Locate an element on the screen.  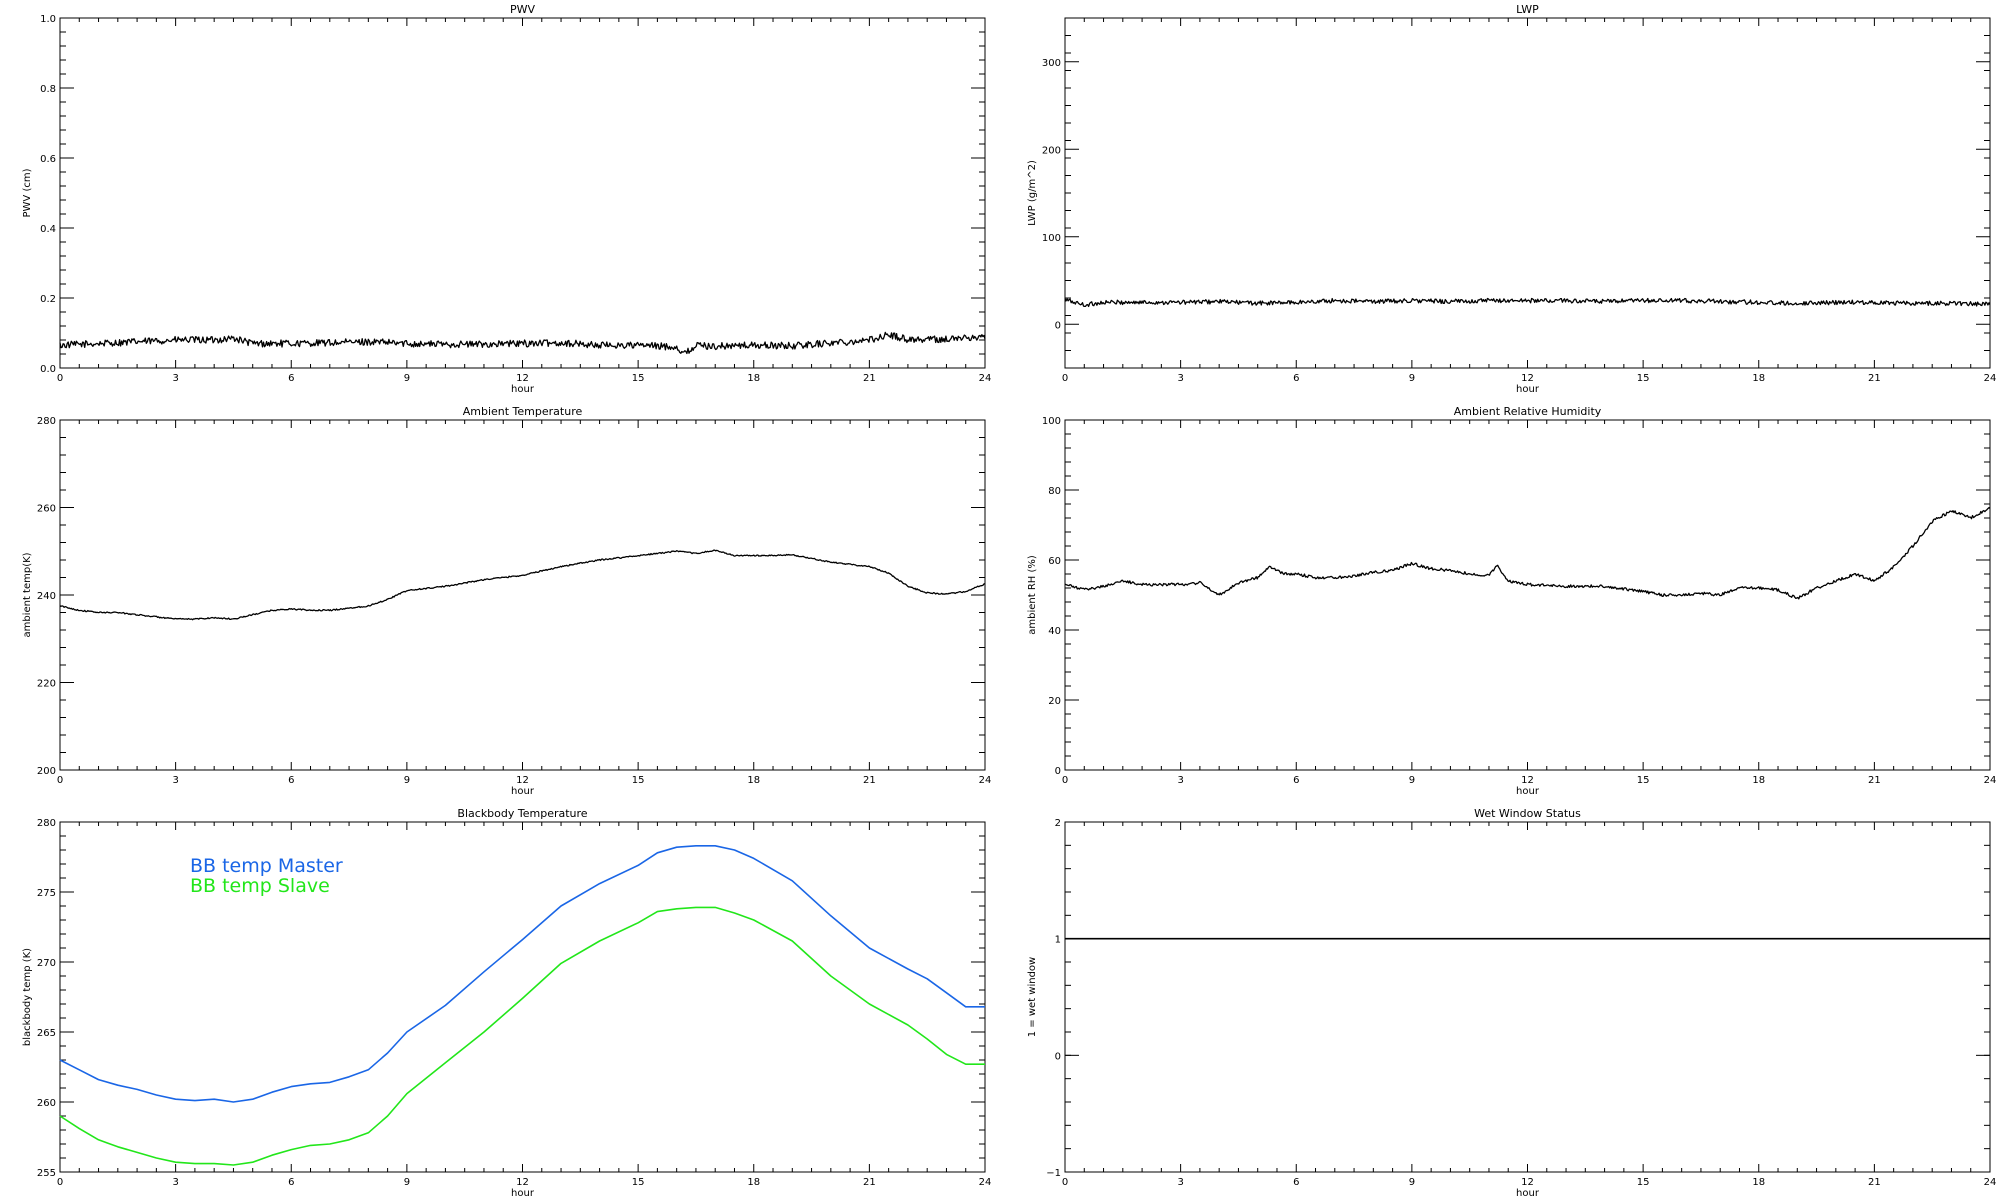
y-tick-label: 0.6 is located at coordinates (48, 159).